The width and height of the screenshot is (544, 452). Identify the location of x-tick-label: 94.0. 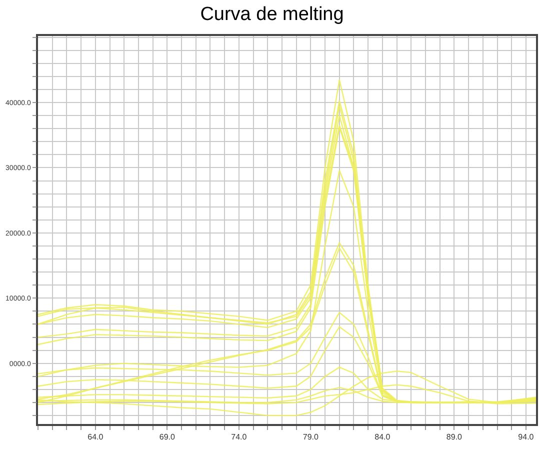
(526, 437).